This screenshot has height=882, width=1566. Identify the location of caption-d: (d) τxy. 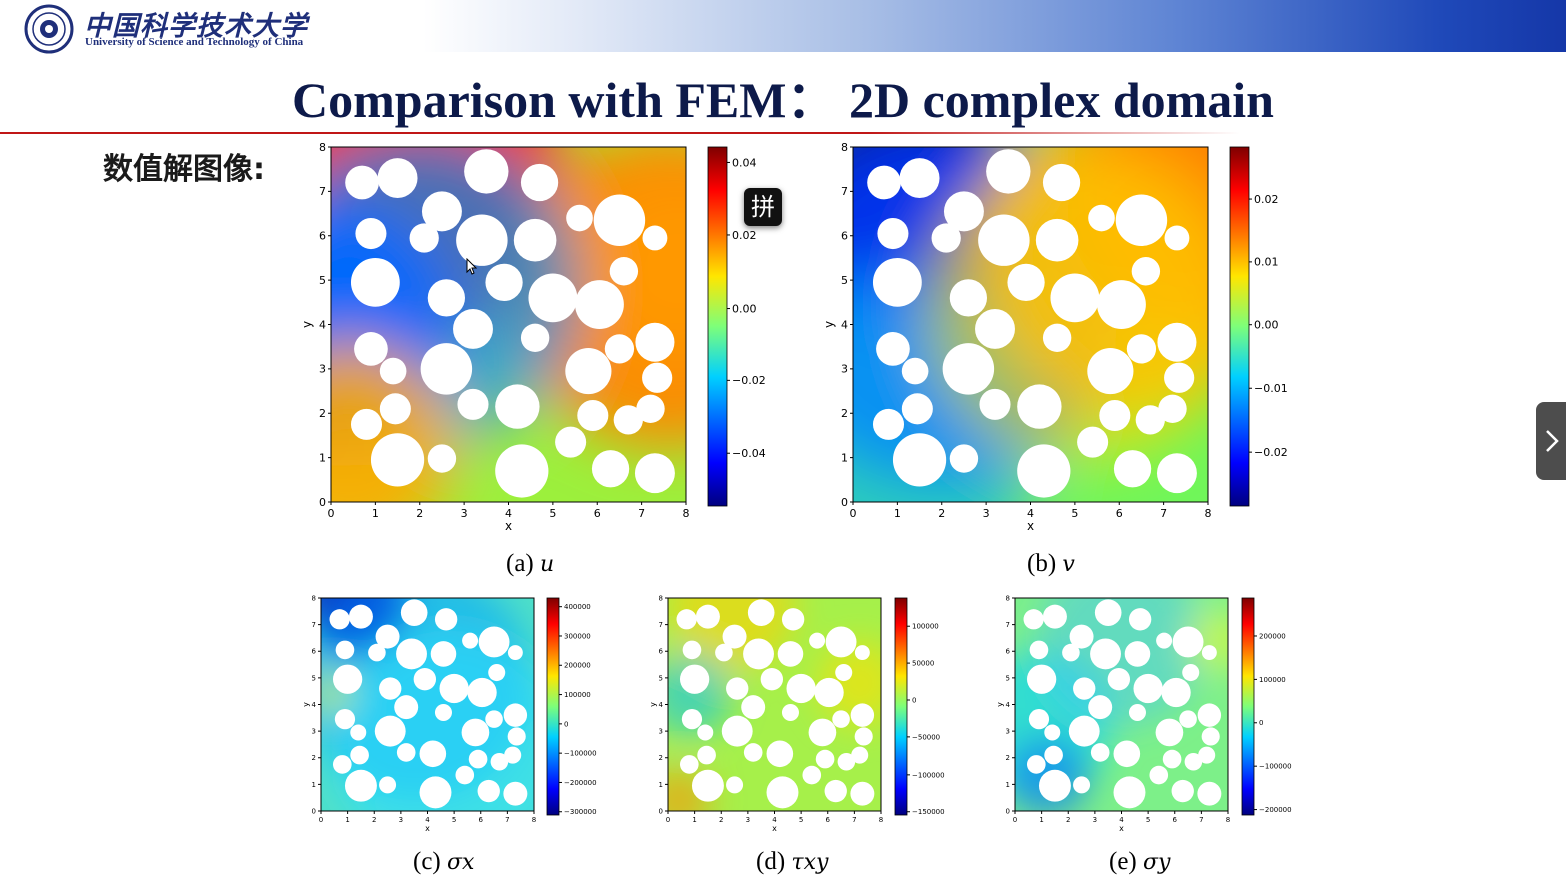
(792, 861).